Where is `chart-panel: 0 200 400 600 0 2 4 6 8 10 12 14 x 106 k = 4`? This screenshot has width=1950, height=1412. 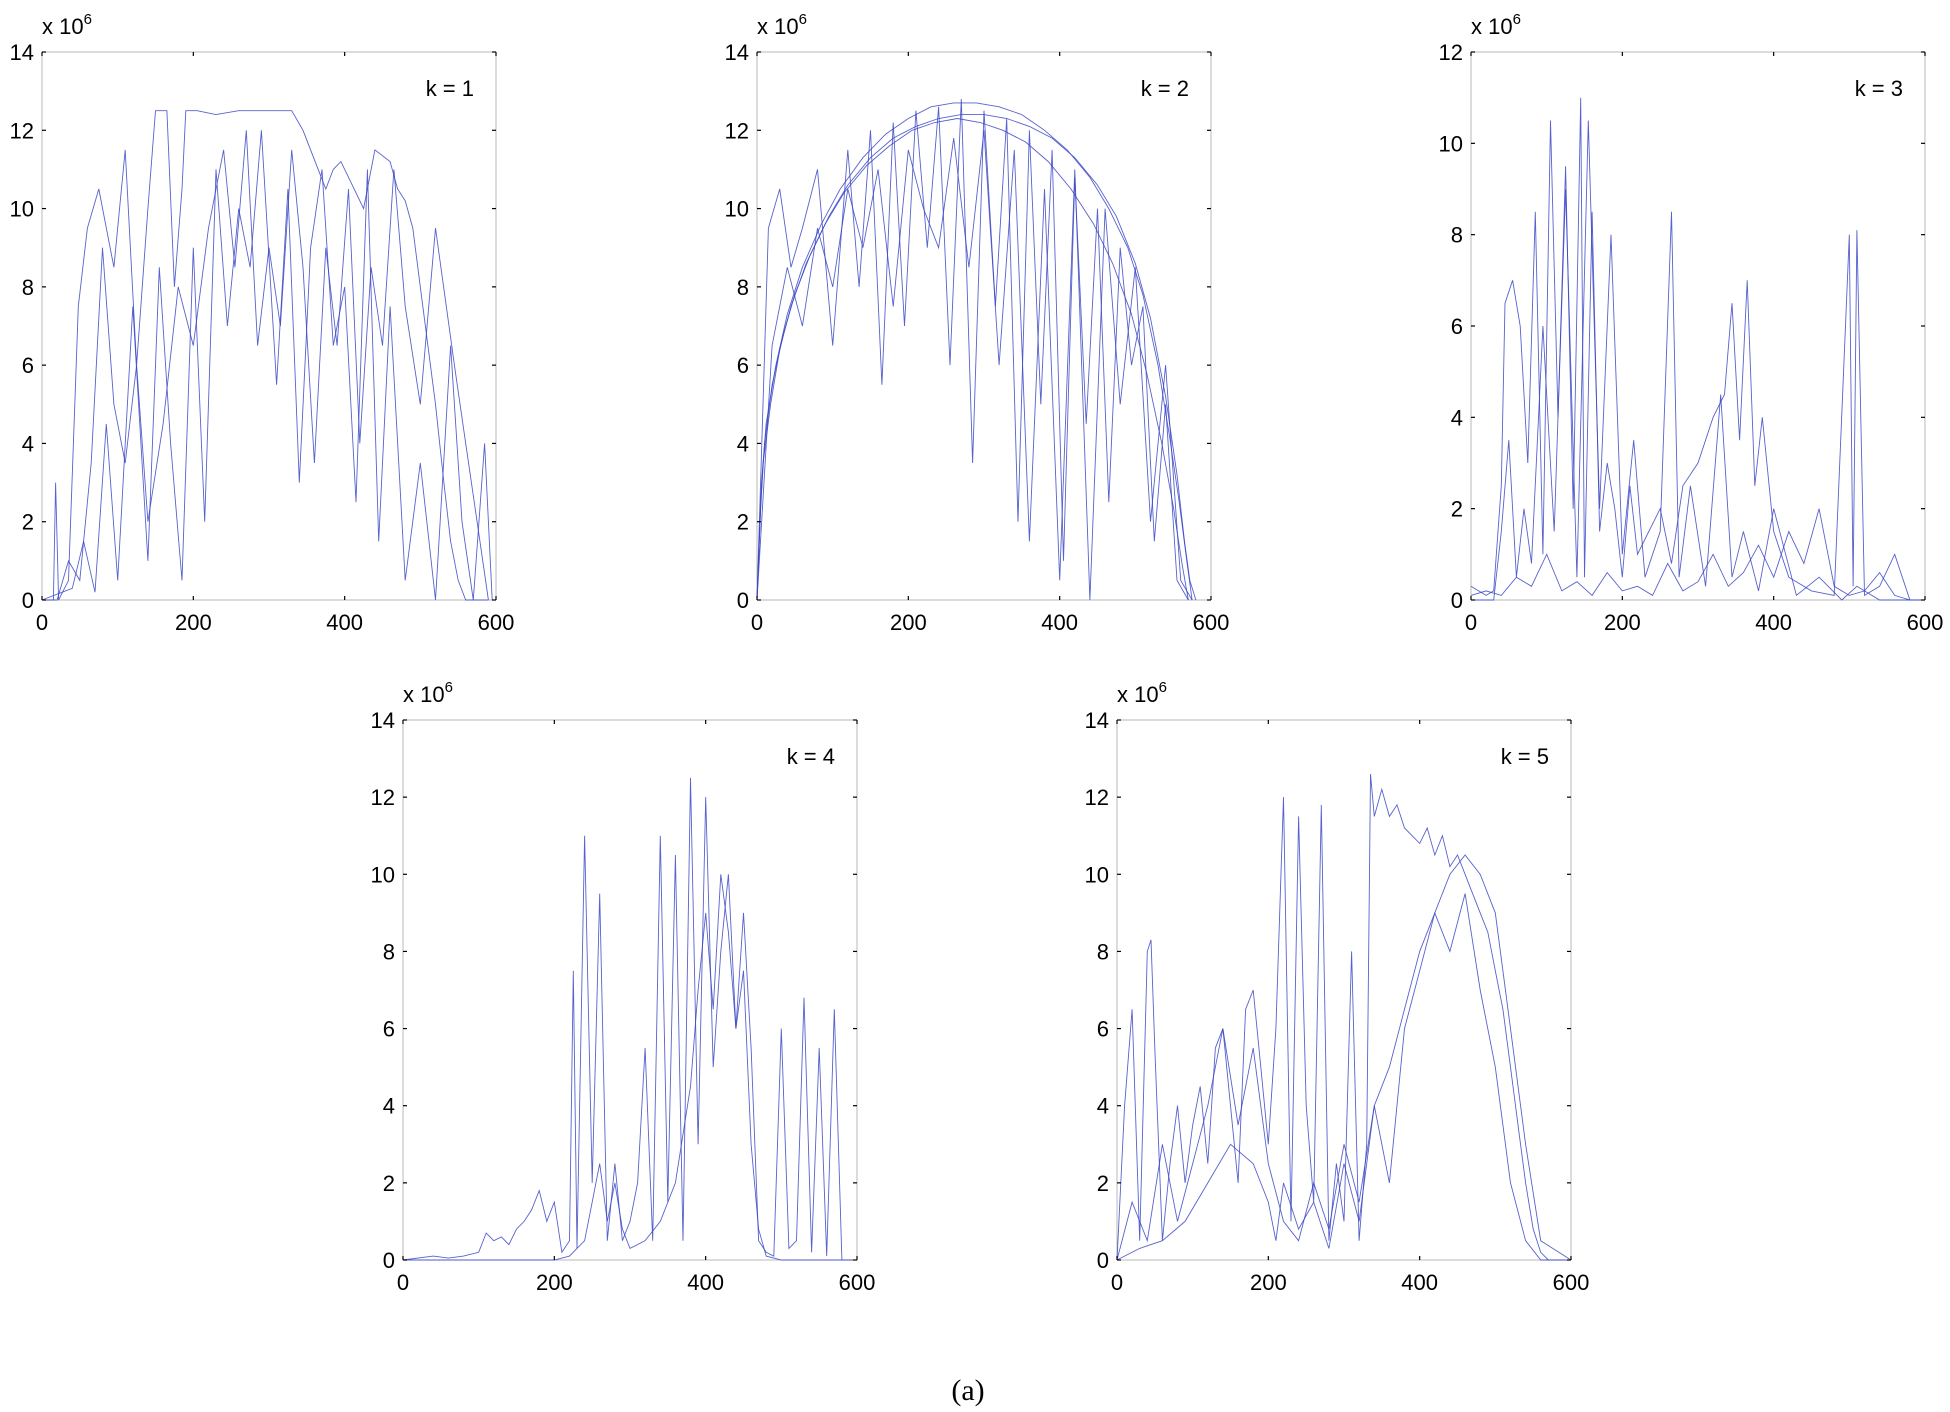
chart-panel: 0 200 400 600 0 2 4 6 8 10 12 14 x 106 k = 4 is located at coordinates (623, 987).